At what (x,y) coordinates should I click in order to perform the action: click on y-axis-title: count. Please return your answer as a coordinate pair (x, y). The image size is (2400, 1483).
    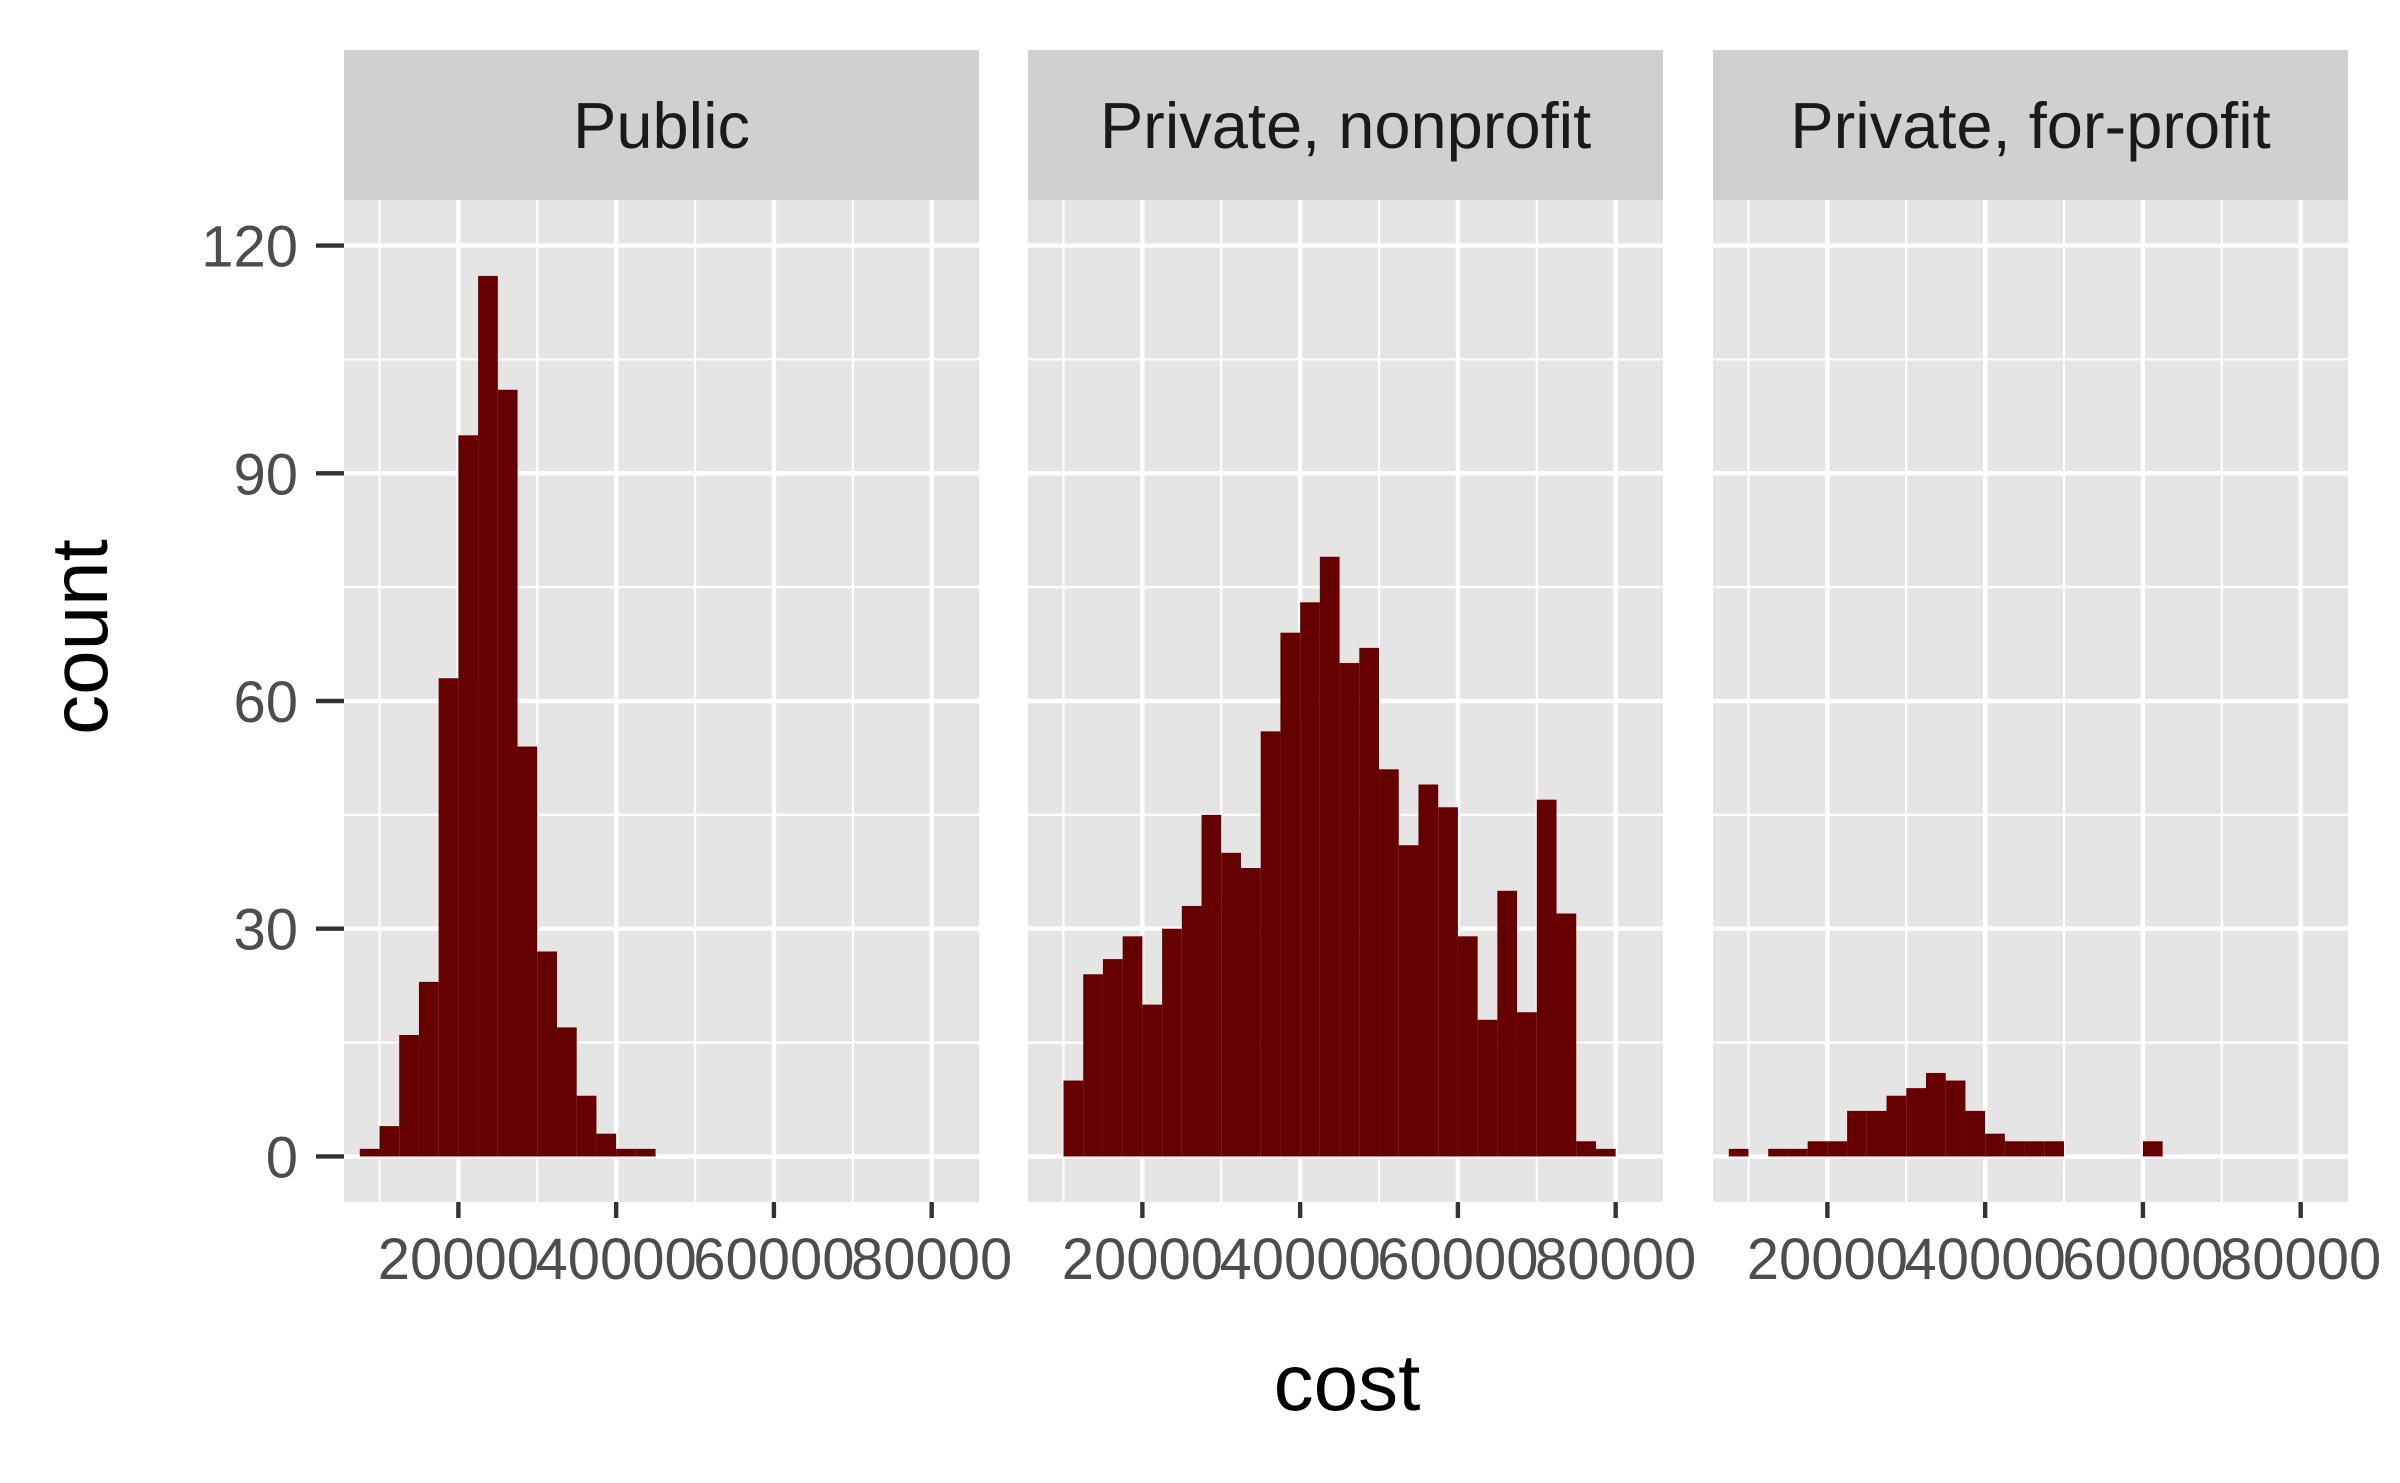
    Looking at the image, I should click on (79, 637).